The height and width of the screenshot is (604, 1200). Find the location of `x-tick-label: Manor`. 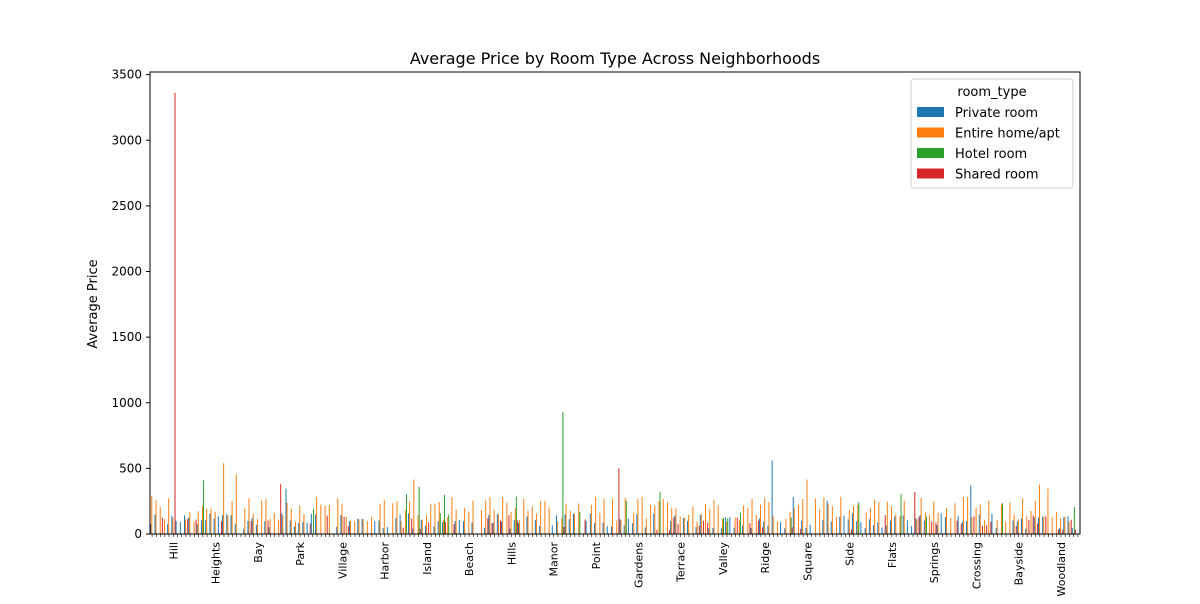

x-tick-label: Manor is located at coordinates (554, 559).